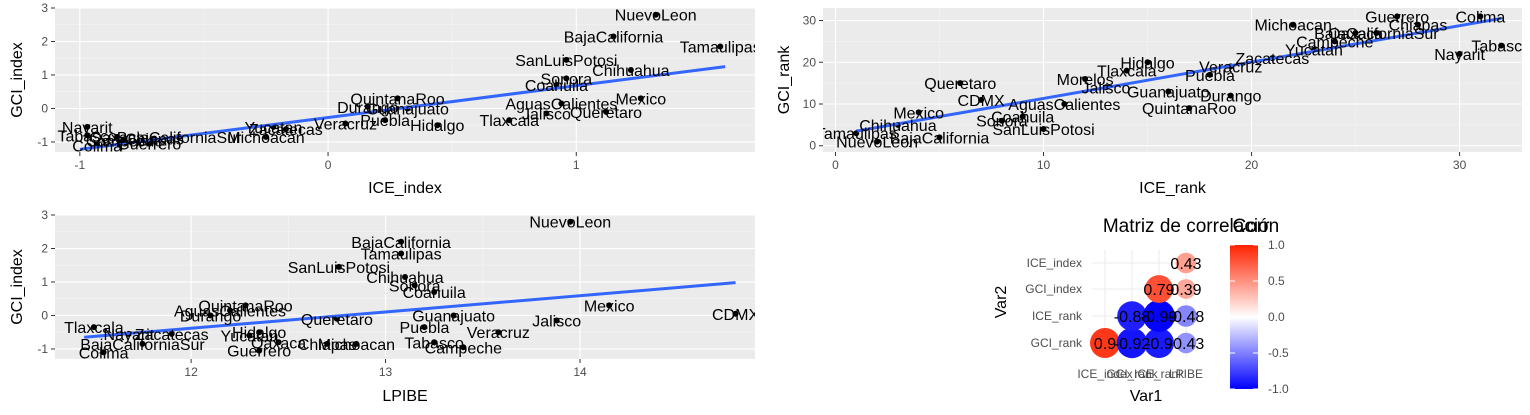 Image resolution: width=1530 pixels, height=415 pixels. Describe the element at coordinates (810, 21) in the screenshot. I see `y-tick-label: 30` at that location.